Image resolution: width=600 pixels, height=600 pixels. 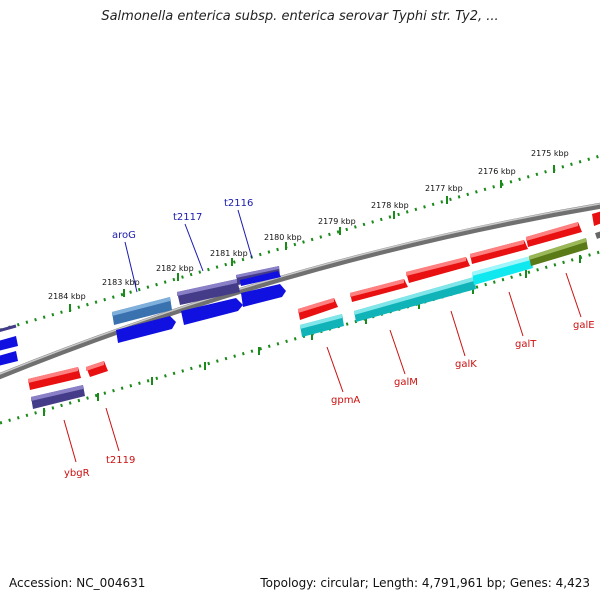 What do you see at coordinates (497, 249) in the screenshot?
I see `gene-galT-shade` at bounding box center [497, 249].